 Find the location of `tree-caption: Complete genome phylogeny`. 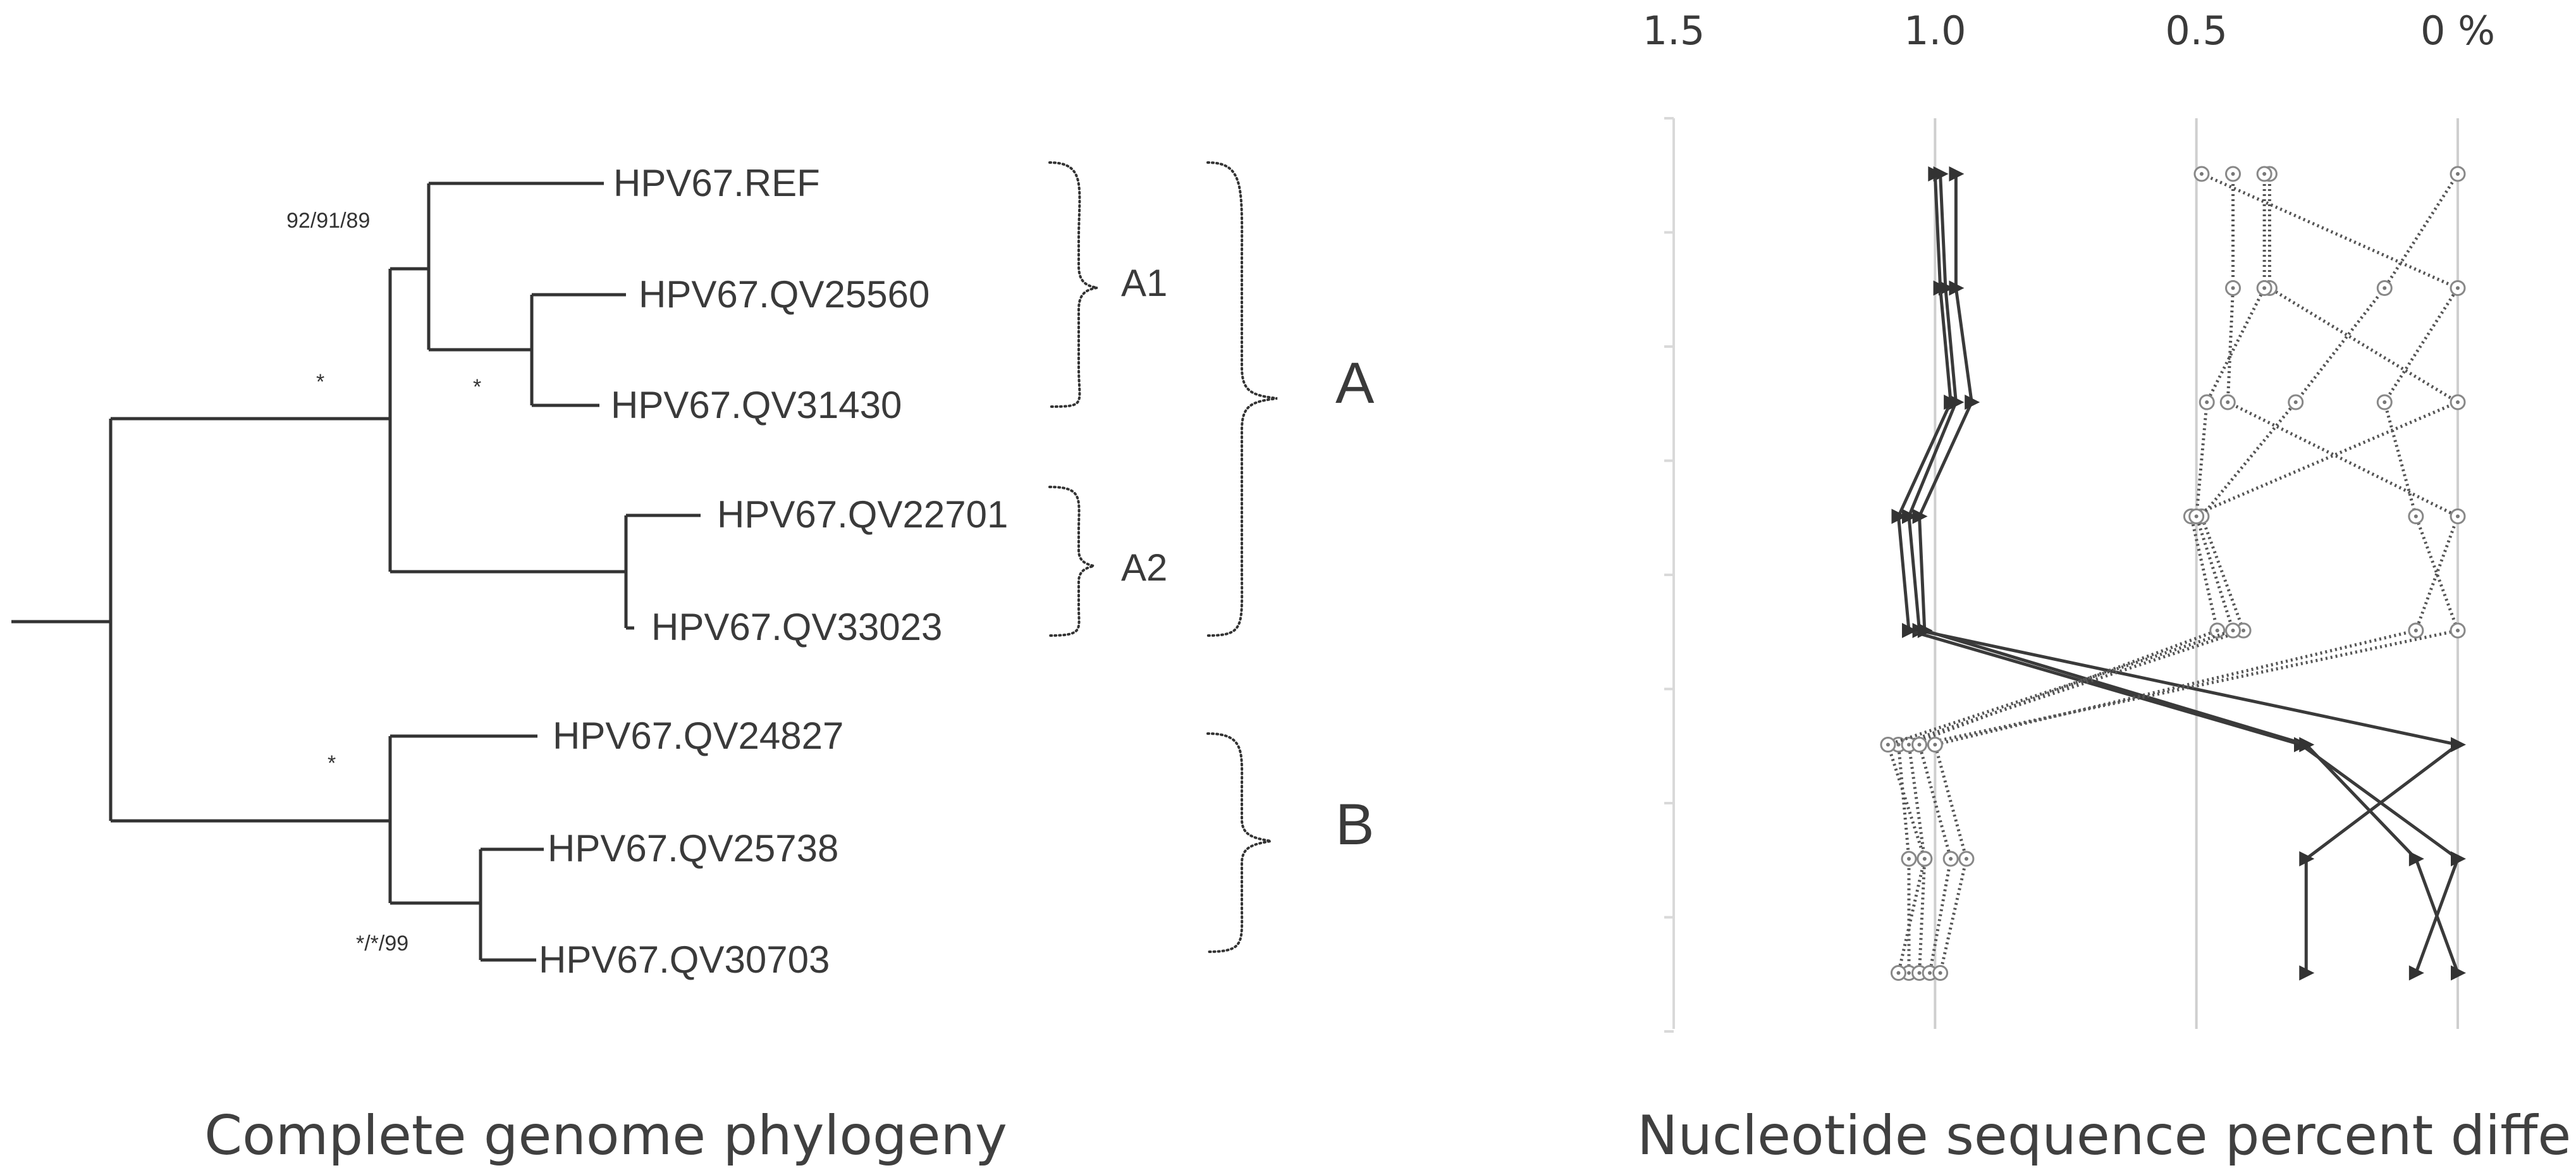

tree-caption: Complete genome phylogeny is located at coordinates (605, 1135).